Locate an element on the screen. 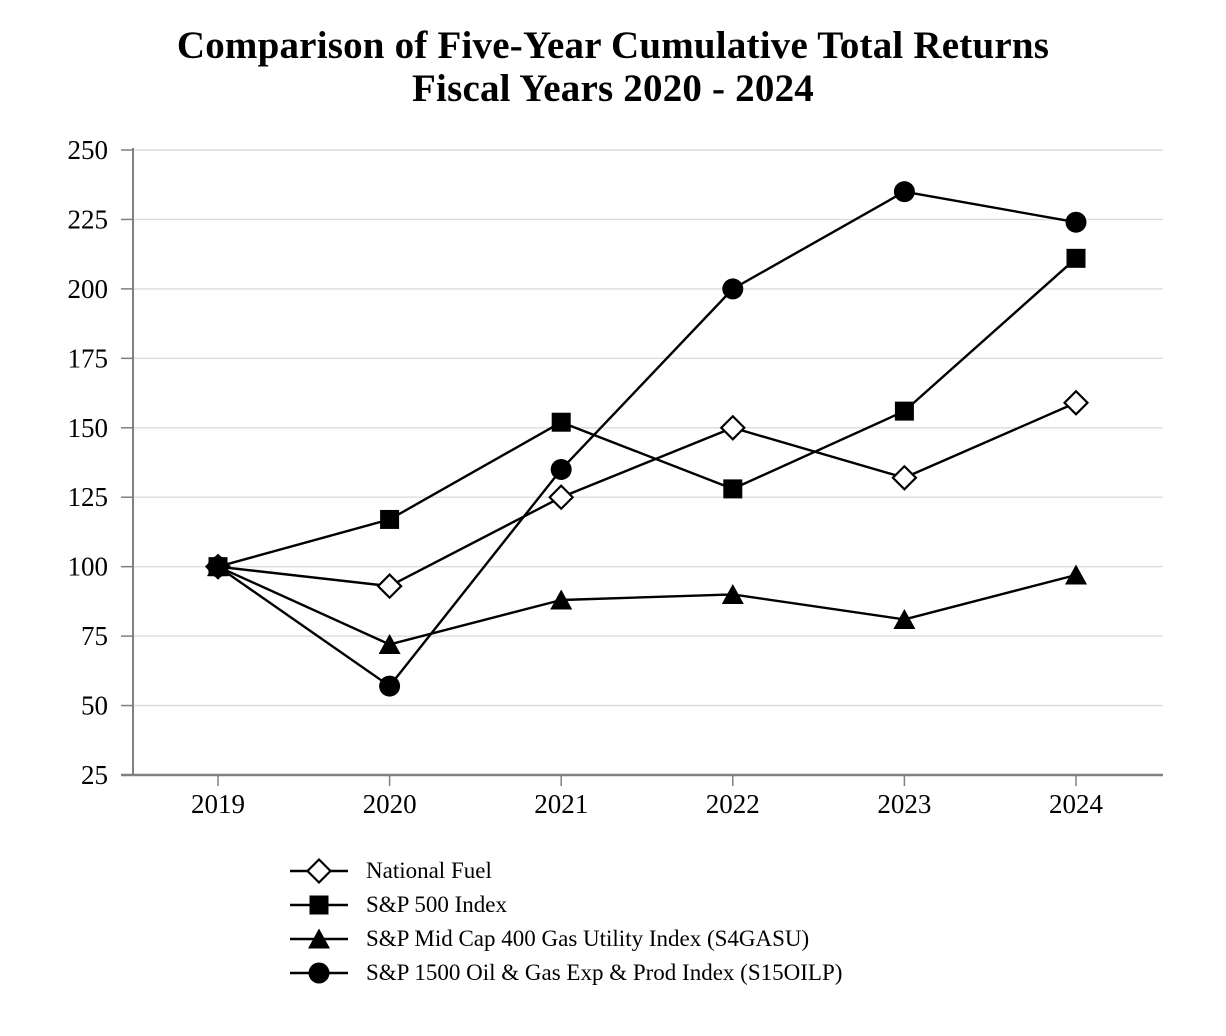 The image size is (1226, 1036). x-tick-label: 2024 is located at coordinates (1076, 804).